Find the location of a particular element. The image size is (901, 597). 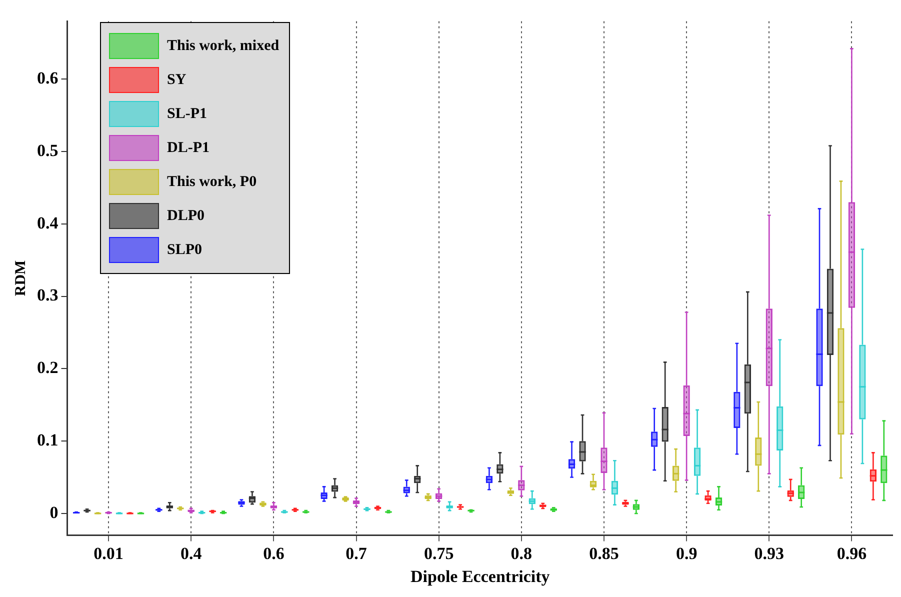

legend-label: DLP0 is located at coordinates (185, 216).